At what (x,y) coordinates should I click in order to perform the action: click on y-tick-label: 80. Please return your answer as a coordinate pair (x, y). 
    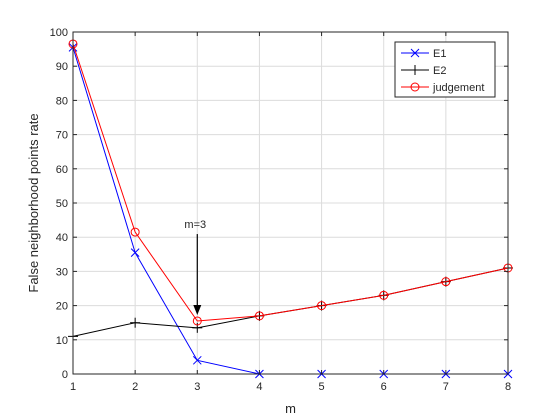
    Looking at the image, I should click on (62, 101).